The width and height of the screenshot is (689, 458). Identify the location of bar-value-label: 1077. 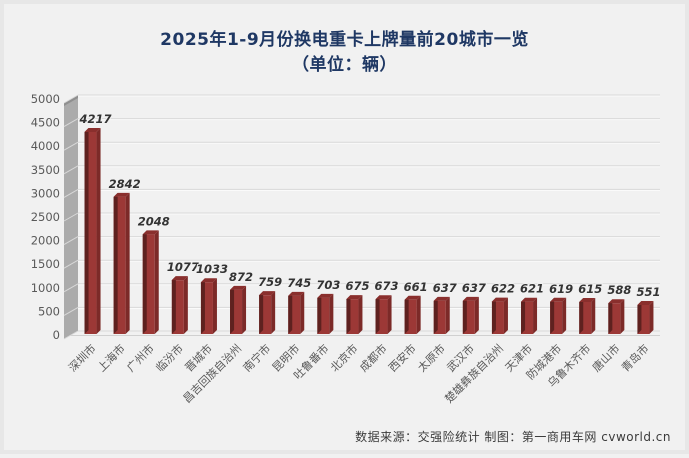
(183, 267).